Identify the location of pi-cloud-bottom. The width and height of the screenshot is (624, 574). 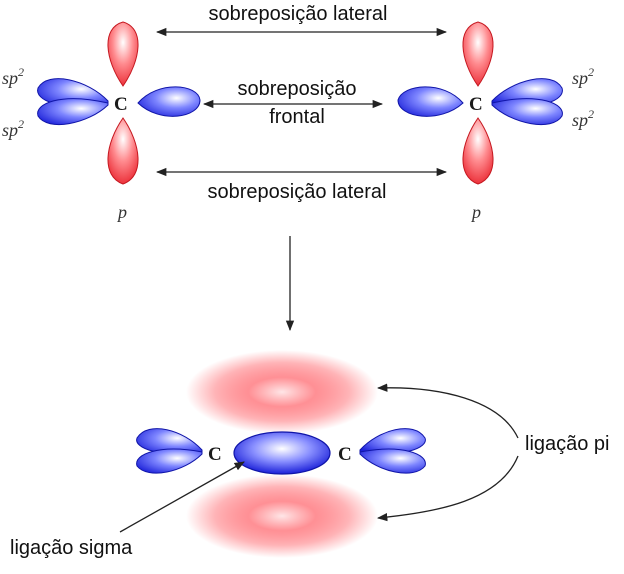
(282, 516).